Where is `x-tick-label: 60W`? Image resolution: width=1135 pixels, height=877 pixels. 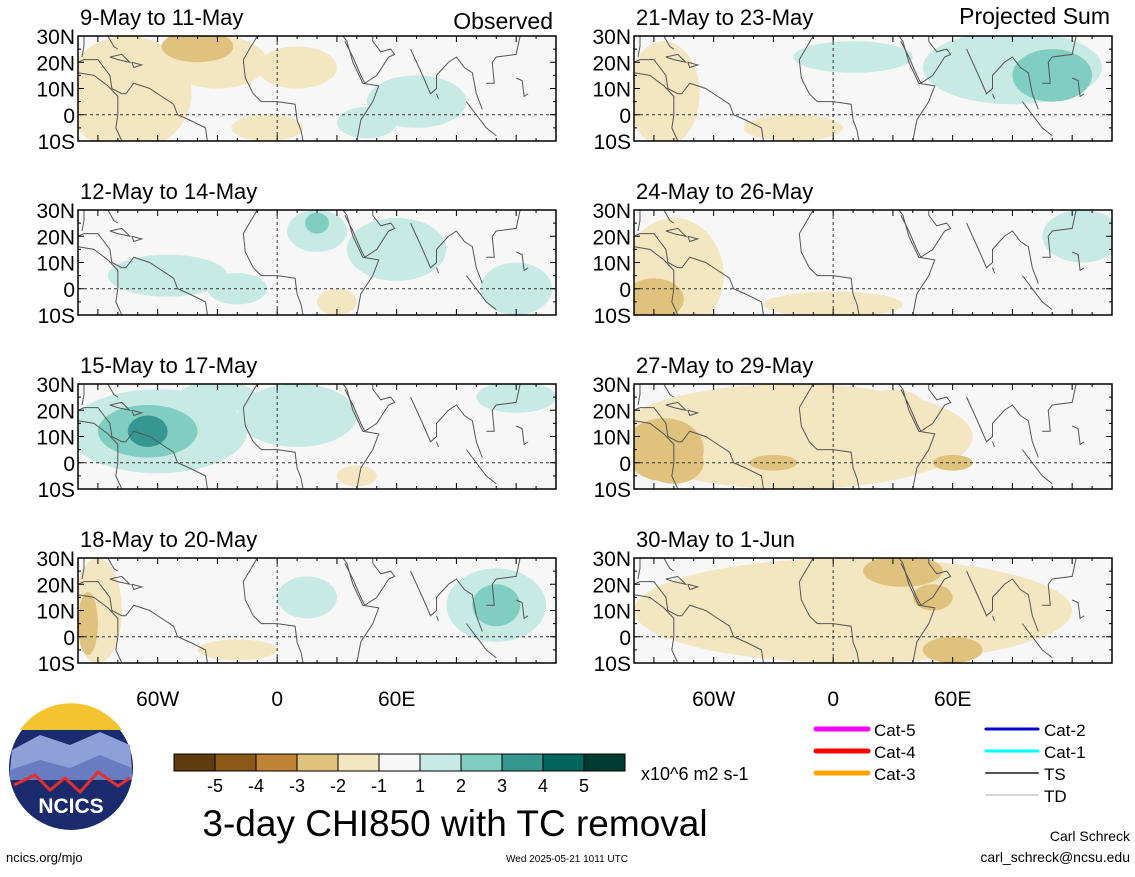
x-tick-label: 60W is located at coordinates (157, 699).